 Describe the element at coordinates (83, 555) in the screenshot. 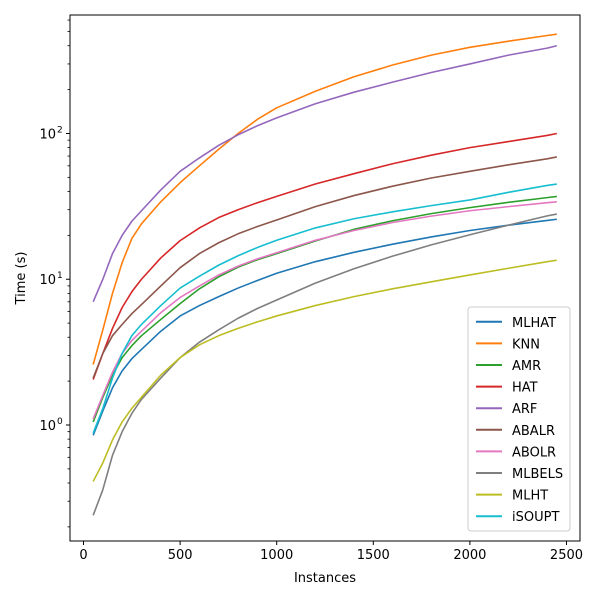

I see `x-tick-label: 0` at that location.